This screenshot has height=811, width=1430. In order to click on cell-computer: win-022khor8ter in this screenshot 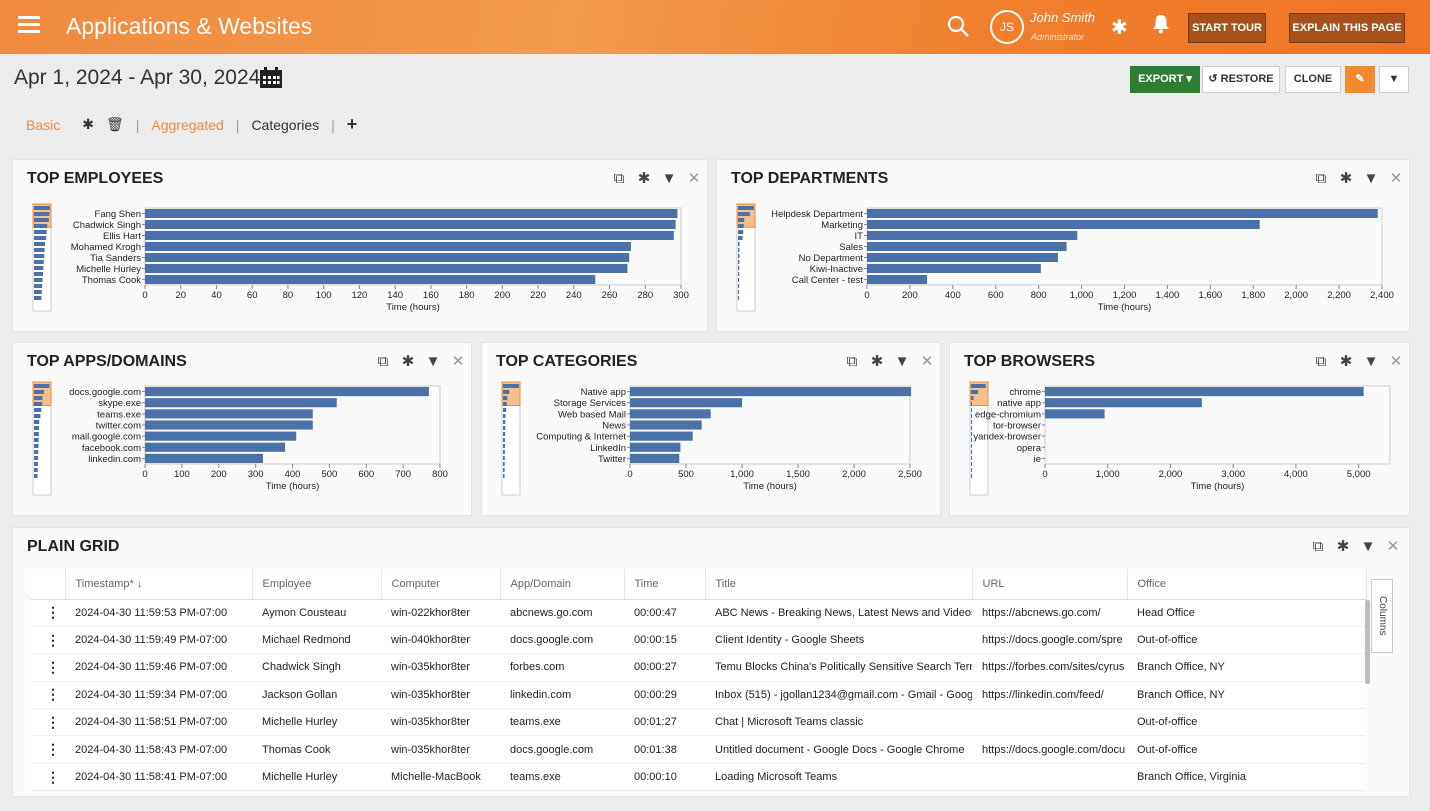, I will do `click(440, 613)`.